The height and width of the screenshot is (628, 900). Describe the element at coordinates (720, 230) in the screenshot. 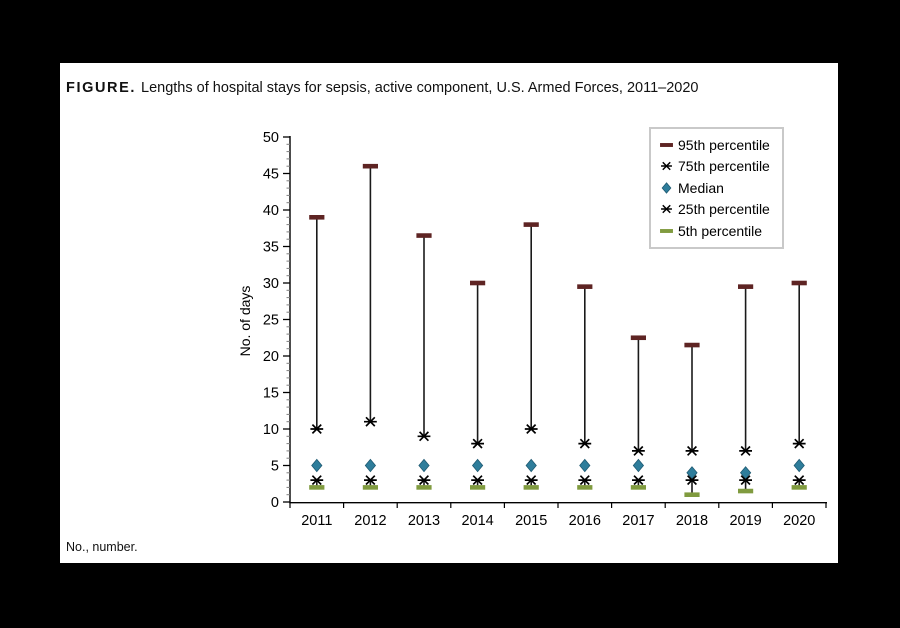

I see `legend-label: 5th percentile` at that location.